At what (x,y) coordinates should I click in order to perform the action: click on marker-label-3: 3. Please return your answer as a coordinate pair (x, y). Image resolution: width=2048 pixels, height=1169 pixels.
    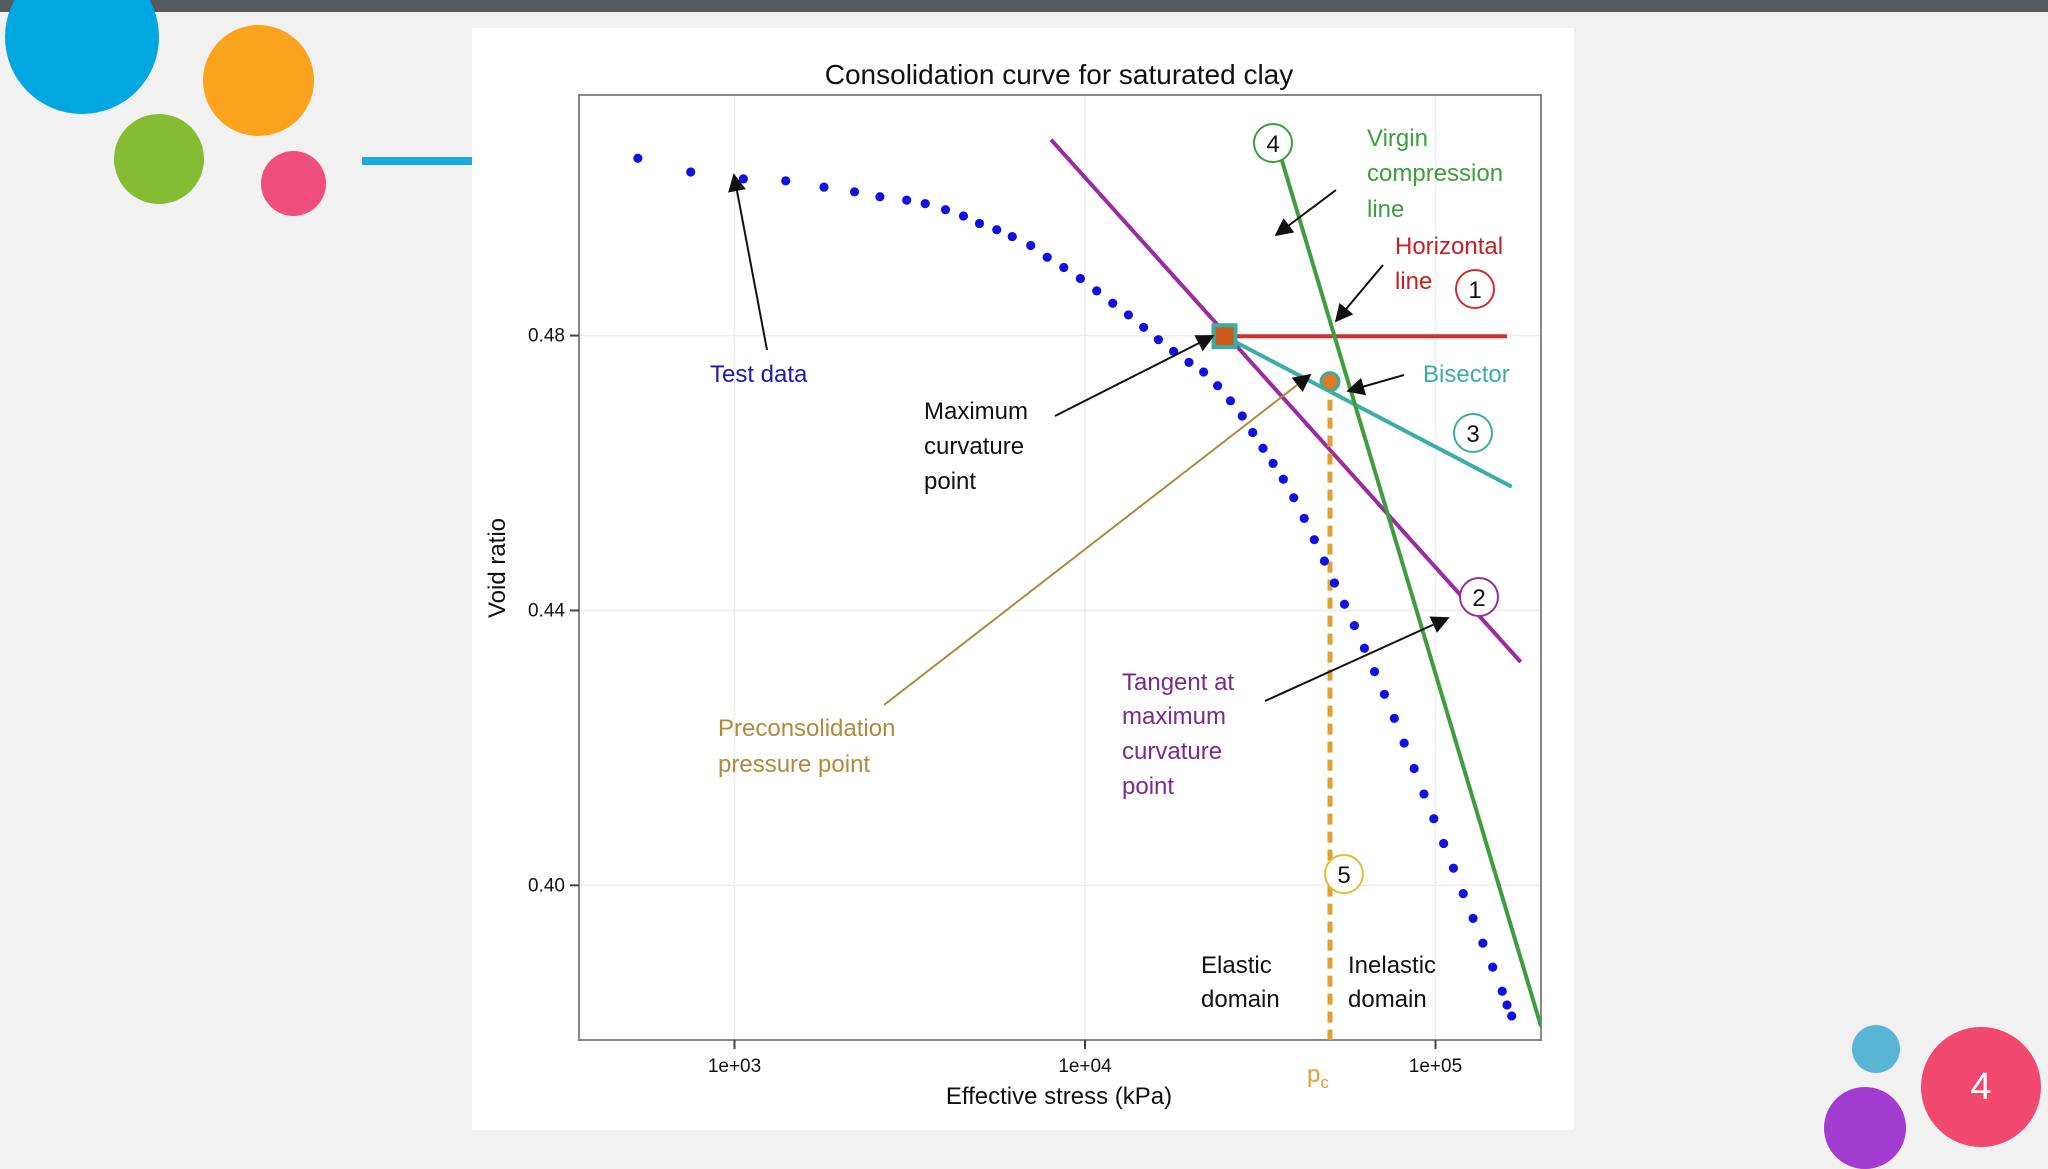
    Looking at the image, I should click on (1472, 434).